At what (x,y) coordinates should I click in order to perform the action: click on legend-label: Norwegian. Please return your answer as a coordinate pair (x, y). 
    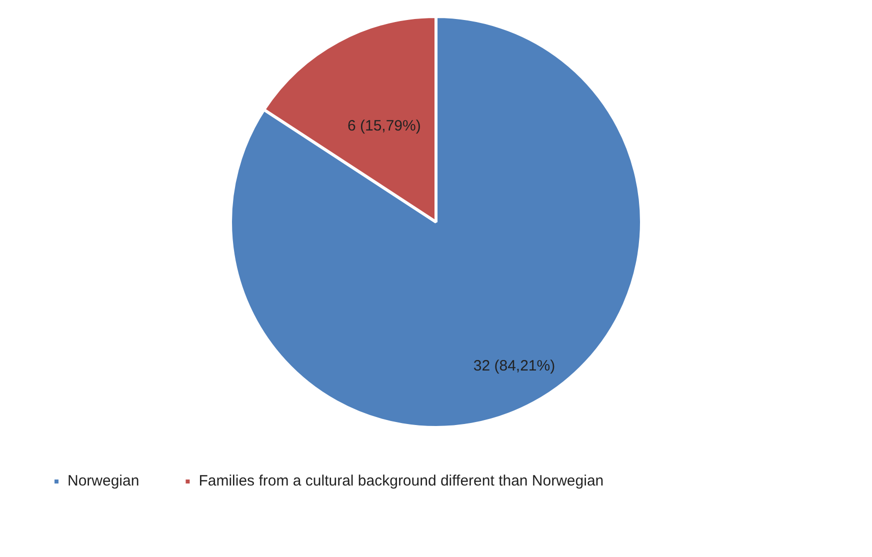
    Looking at the image, I should click on (104, 481).